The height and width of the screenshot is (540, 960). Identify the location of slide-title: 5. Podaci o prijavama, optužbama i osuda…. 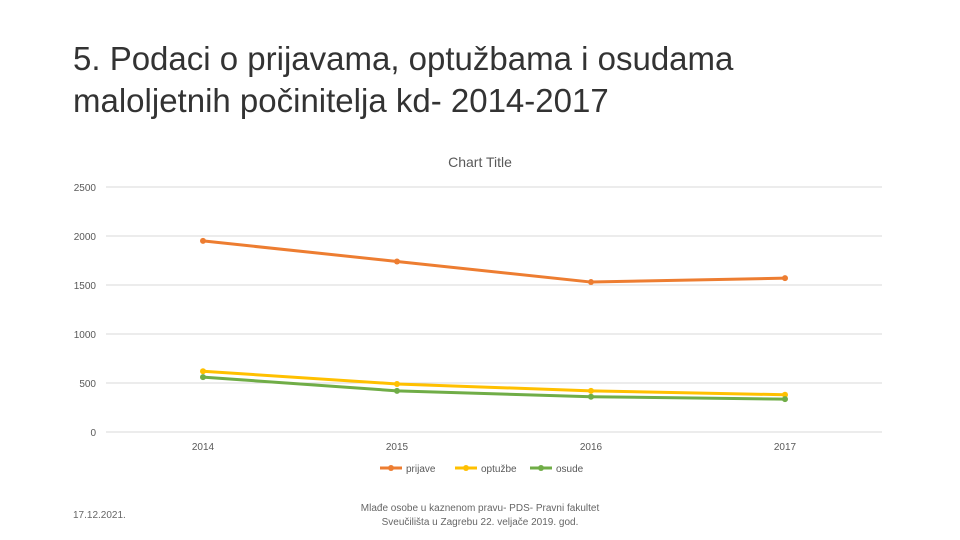
(483, 80).